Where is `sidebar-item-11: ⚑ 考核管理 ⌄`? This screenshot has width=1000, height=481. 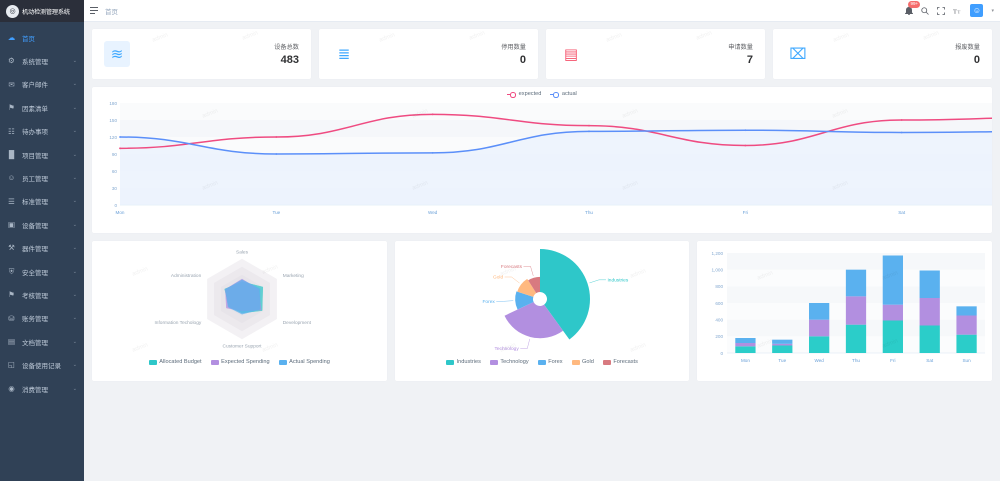 sidebar-item-11: ⚑ 考核管理 ⌄ is located at coordinates (42, 294).